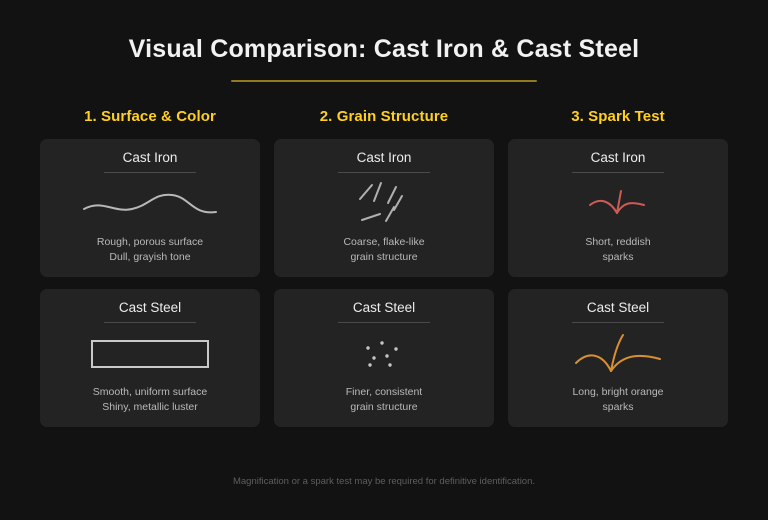 This screenshot has width=768, height=520. What do you see at coordinates (384, 249) in the screenshot?
I see `card-description: Coarse, flake-like grain structure` at bounding box center [384, 249].